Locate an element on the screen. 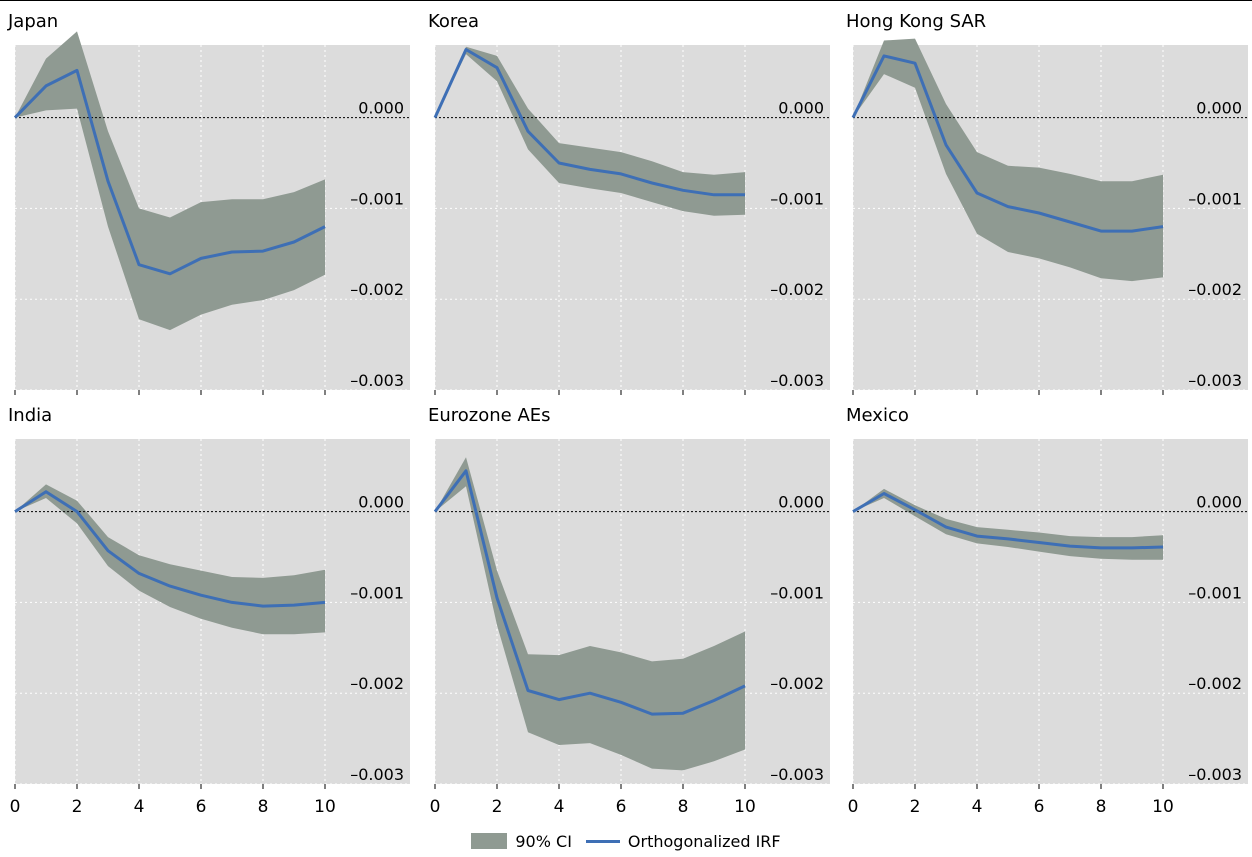 The image size is (1252, 857). legend-item-ci: 90% CI is located at coordinates (521, 841).